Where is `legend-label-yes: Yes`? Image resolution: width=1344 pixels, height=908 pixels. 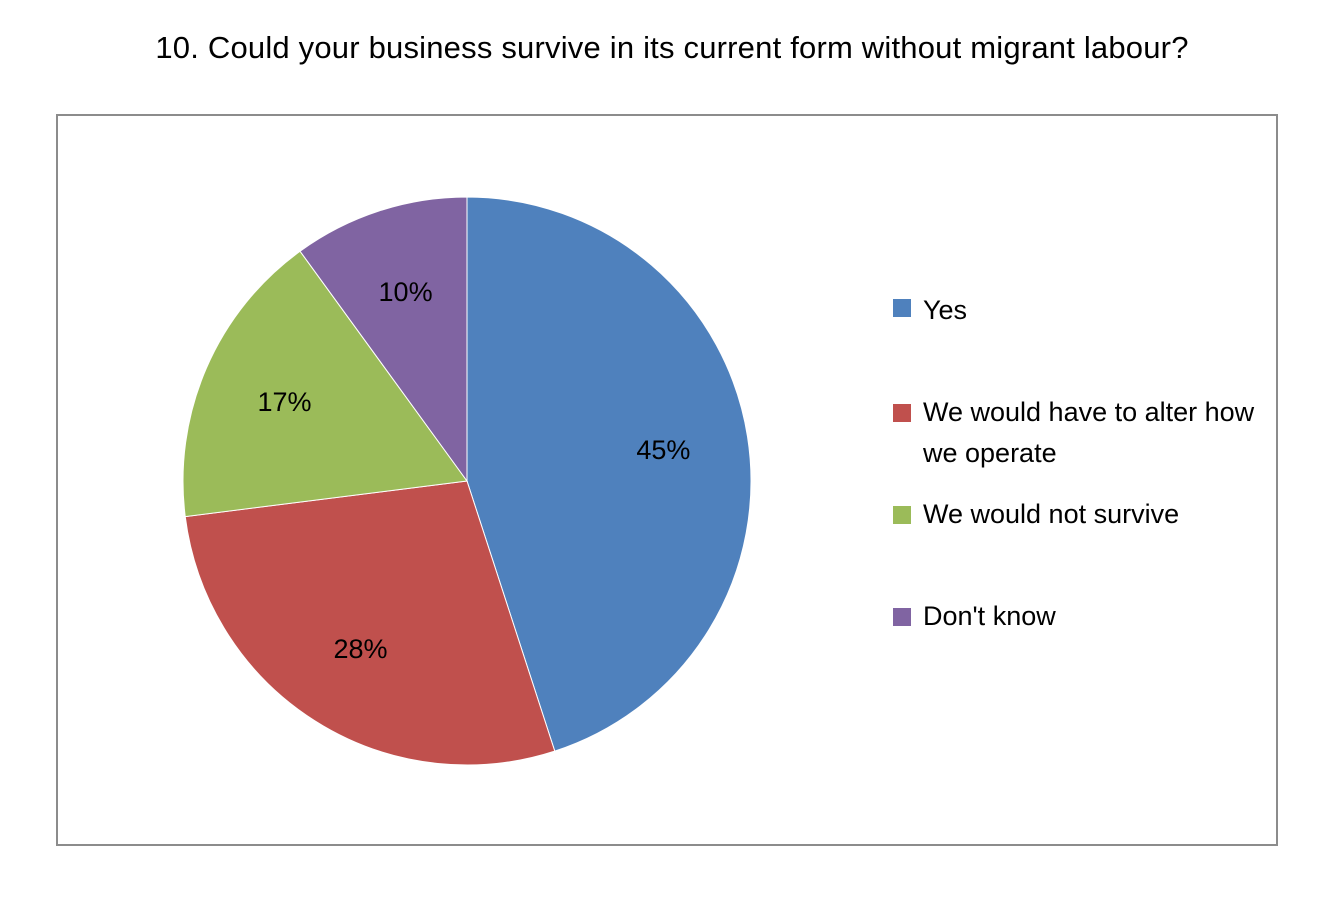 legend-label-yes: Yes is located at coordinates (1098, 310).